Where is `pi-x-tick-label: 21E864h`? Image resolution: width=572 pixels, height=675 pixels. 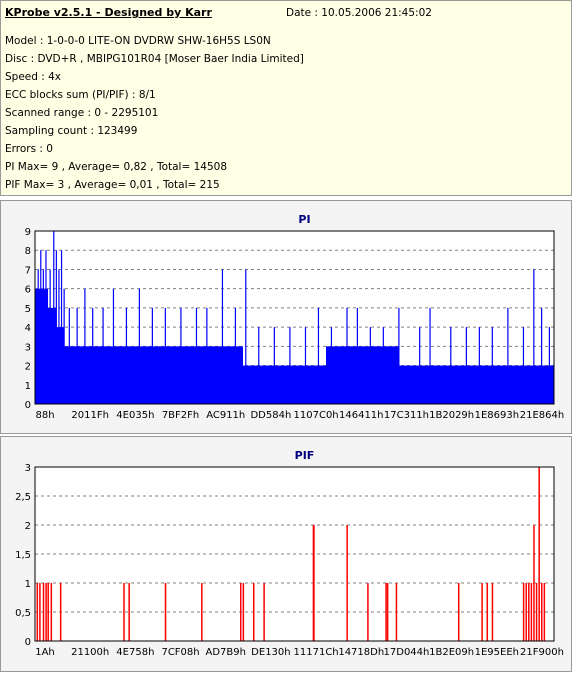
pi-x-tick-label: 21E864h is located at coordinates (542, 415).